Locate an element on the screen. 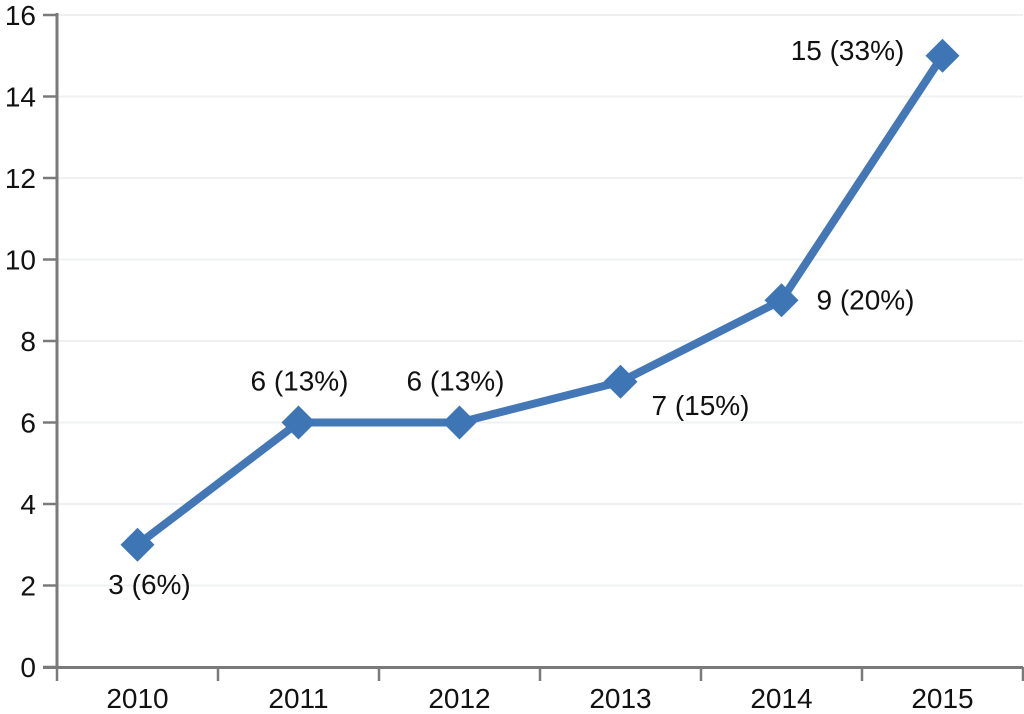 This screenshot has width=1024, height=714. x-tick-label: 2011 is located at coordinates (298, 698).